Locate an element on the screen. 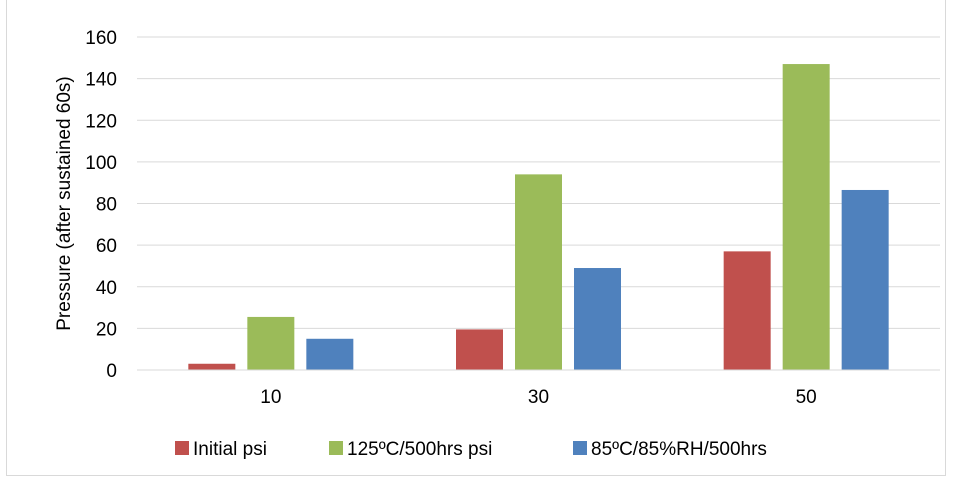 The image size is (955, 481). legend-label: 125ºC/500hrs psi is located at coordinates (419, 449).